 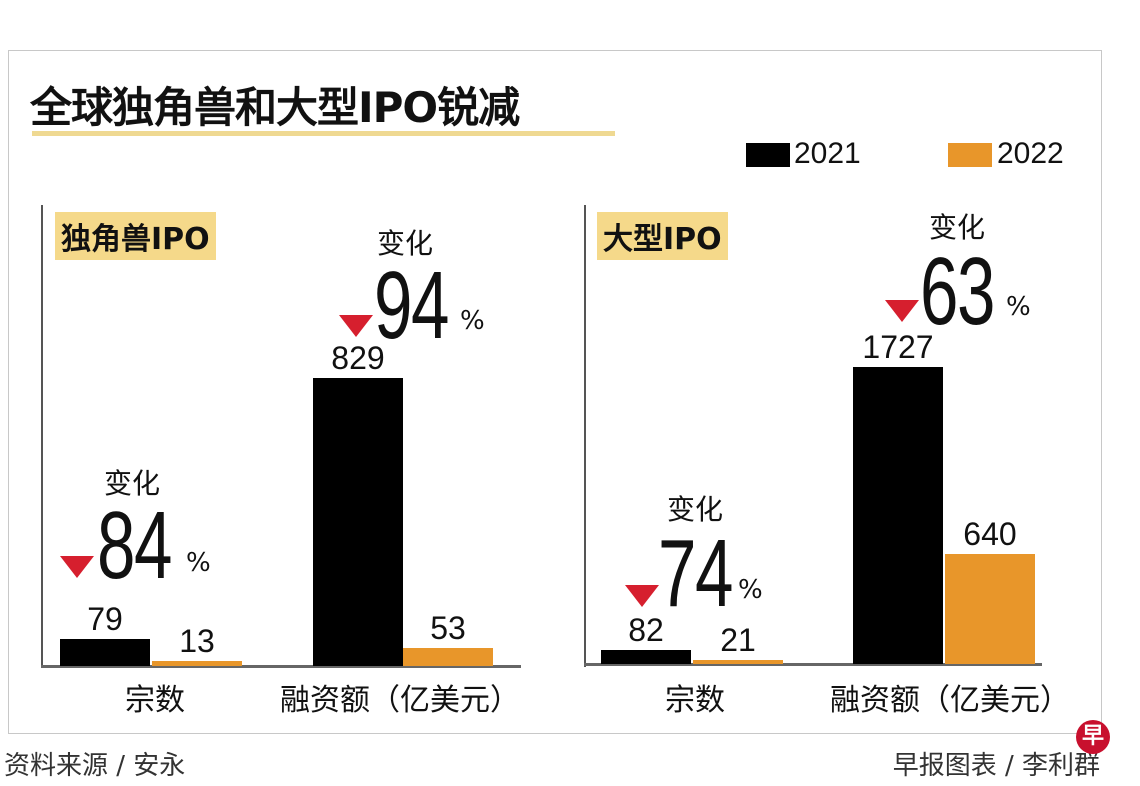 What do you see at coordinates (695, 573) in the screenshot?
I see `change-value: 74` at bounding box center [695, 573].